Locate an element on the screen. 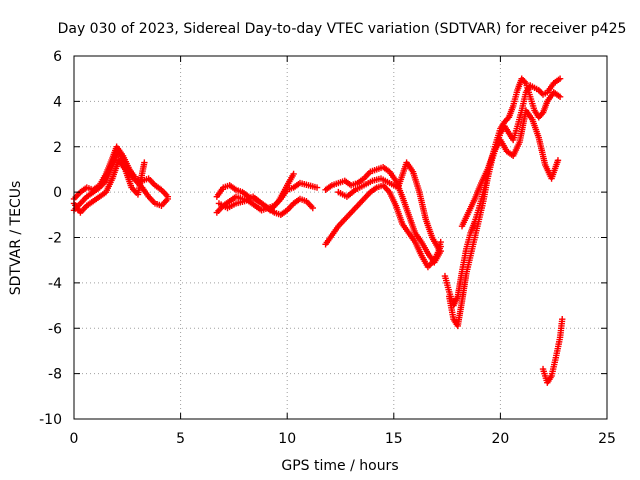 The width and height of the screenshot is (640, 480). series-track-l is located at coordinates (510, 168).